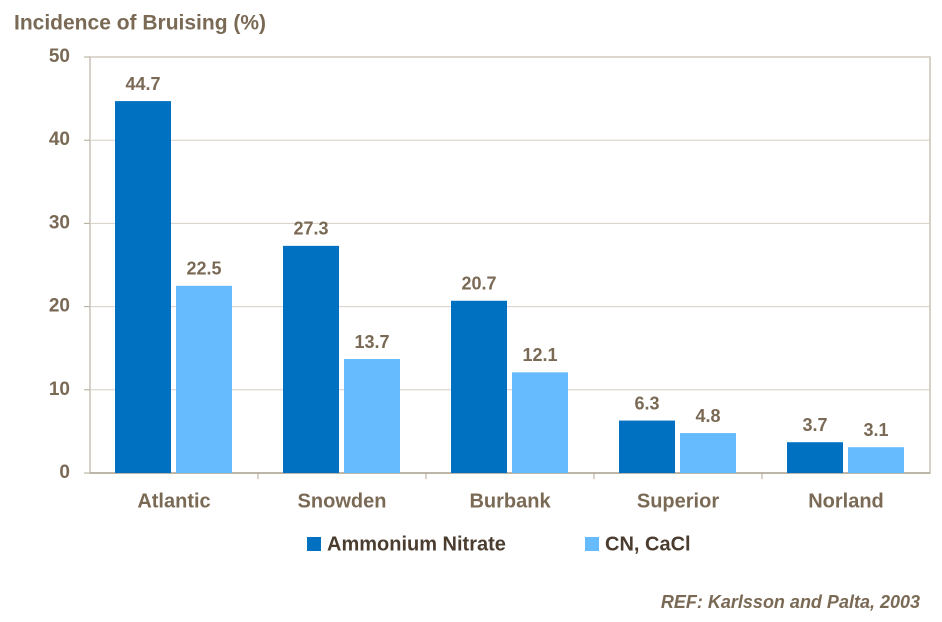 The height and width of the screenshot is (622, 942). Describe the element at coordinates (64, 472) in the screenshot. I see `y-tick-label: 0` at that location.